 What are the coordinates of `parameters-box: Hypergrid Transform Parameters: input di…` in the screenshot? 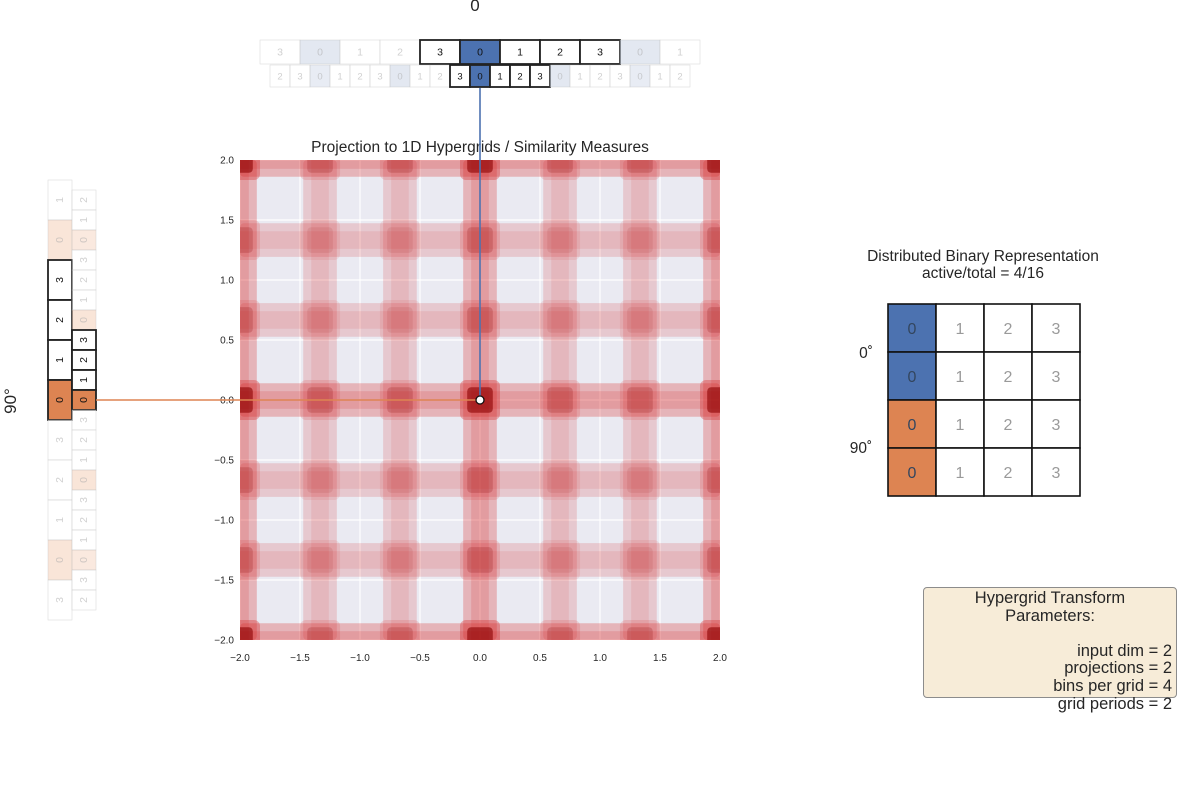 It's located at (1050, 649).